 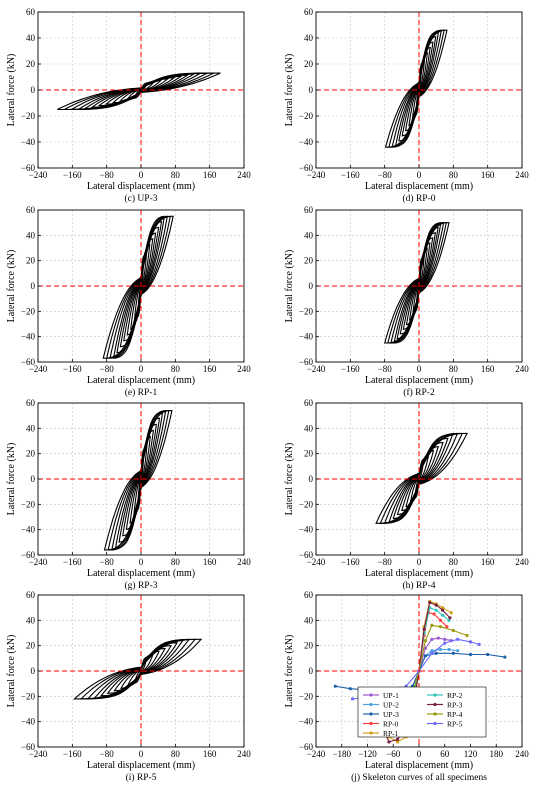 I want to click on panel-caption: (c) UP-3, so click(x=141, y=198).